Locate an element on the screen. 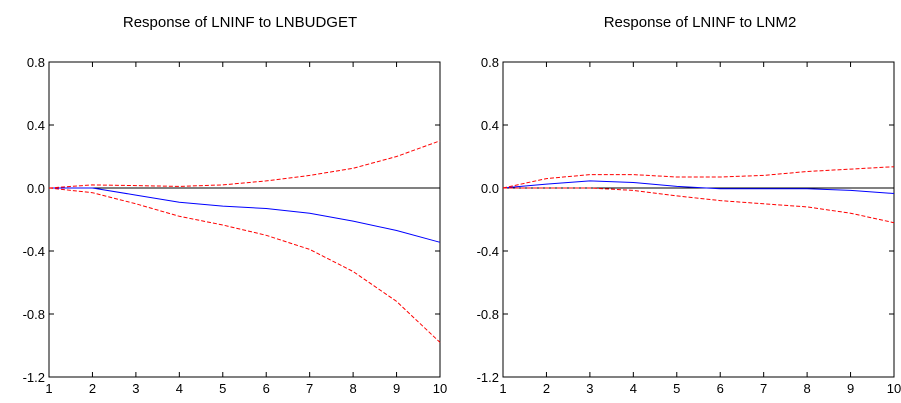 This screenshot has width=901, height=403. chart-title: Response of LNINF to LNBUDGET is located at coordinates (240, 22).